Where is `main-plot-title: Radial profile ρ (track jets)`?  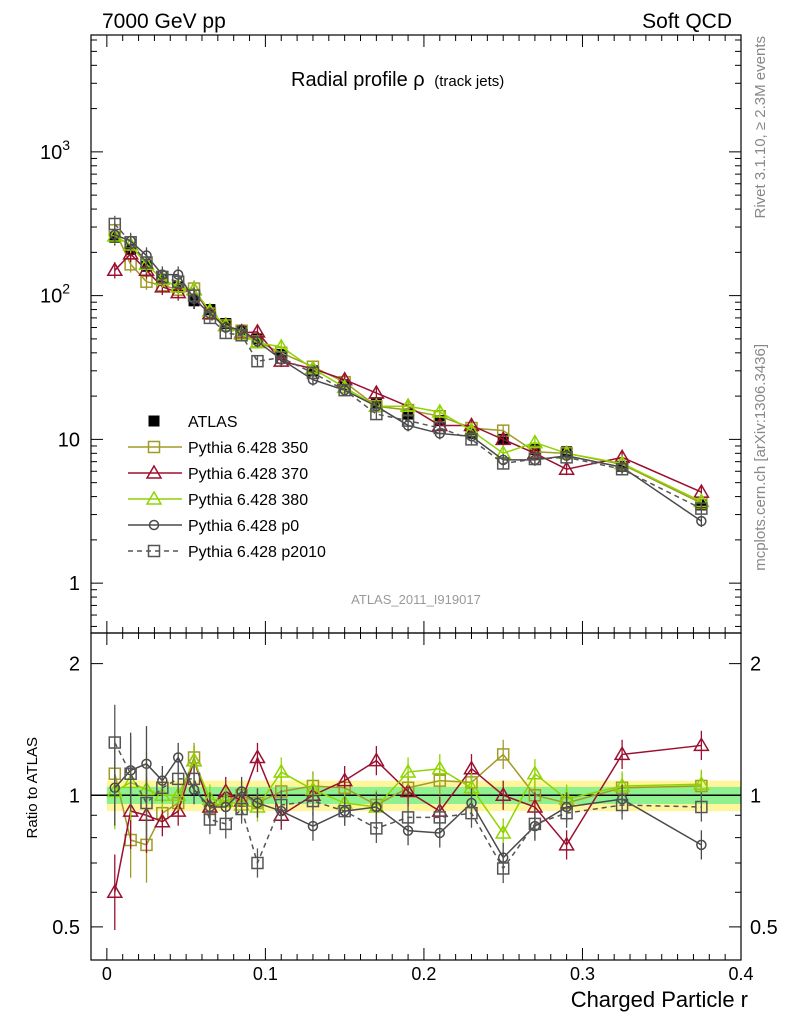 main-plot-title: Radial profile ρ (track jets) is located at coordinates (397, 80).